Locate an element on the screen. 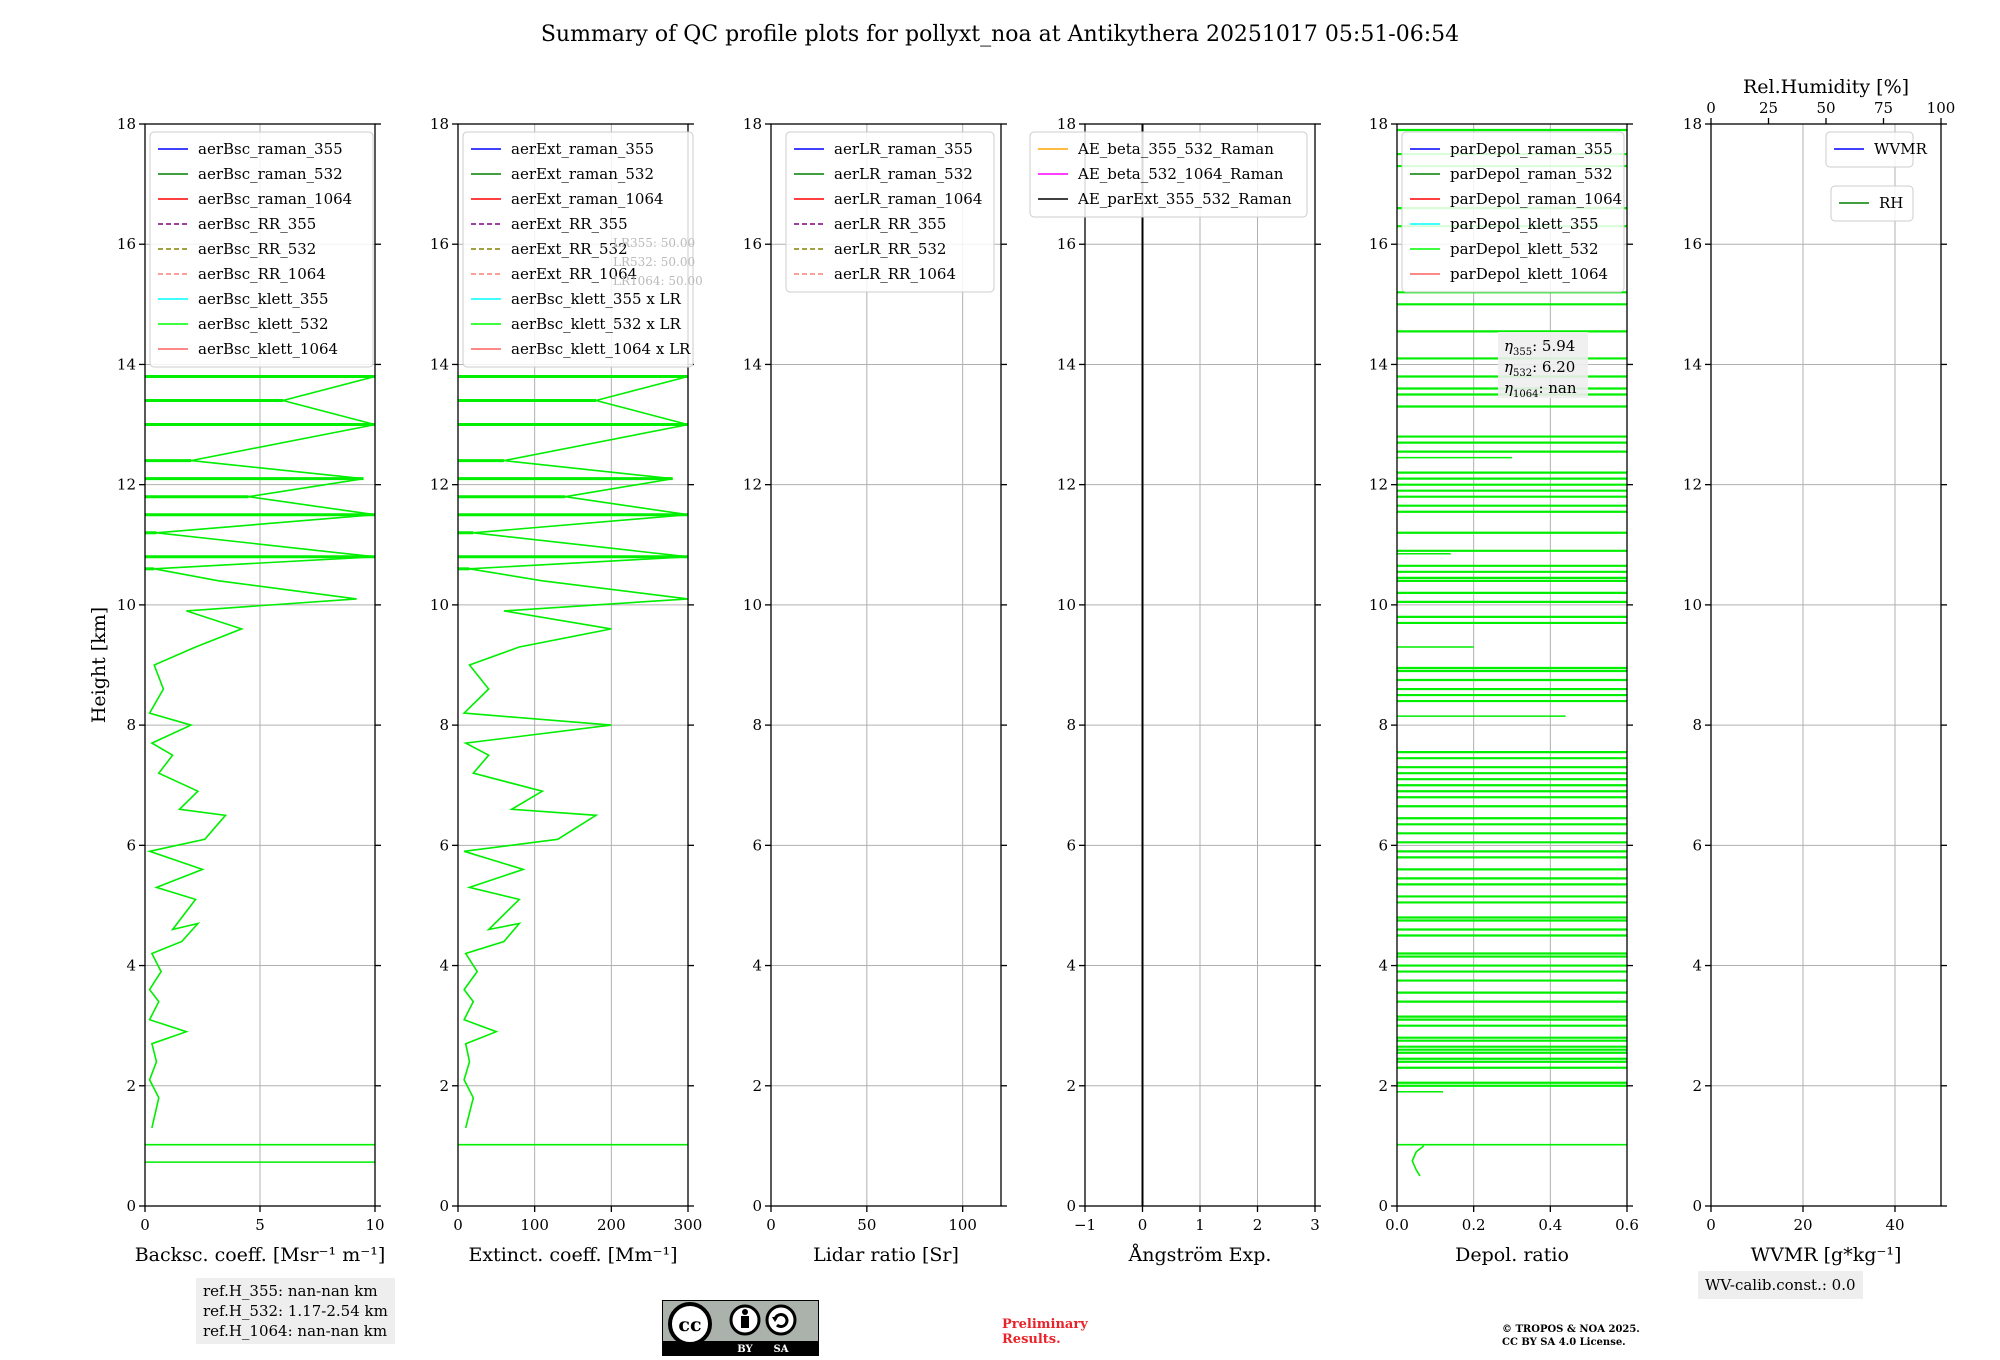 The height and width of the screenshot is (1360, 2000). ref-height-355: ref.H_355: nan-nan km is located at coordinates (290, 1291).